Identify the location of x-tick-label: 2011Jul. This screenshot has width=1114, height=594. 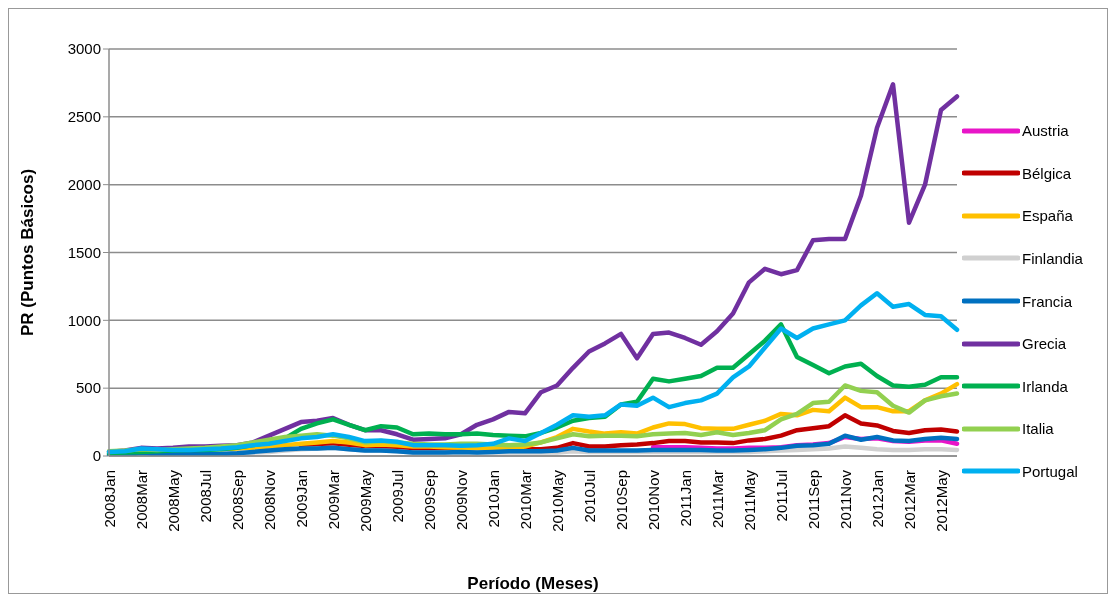
(781, 496).